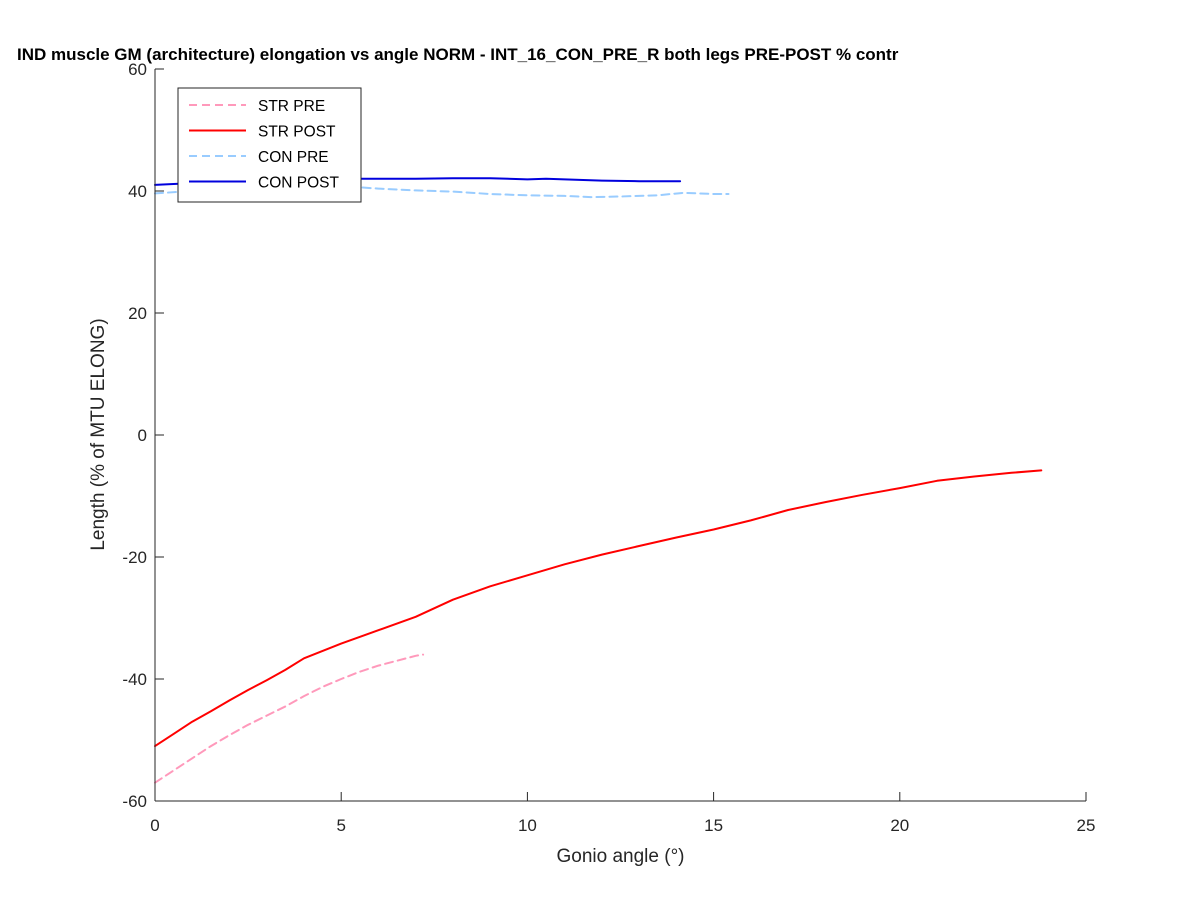 The image size is (1200, 900). I want to click on x-tick-label: 10, so click(527, 825).